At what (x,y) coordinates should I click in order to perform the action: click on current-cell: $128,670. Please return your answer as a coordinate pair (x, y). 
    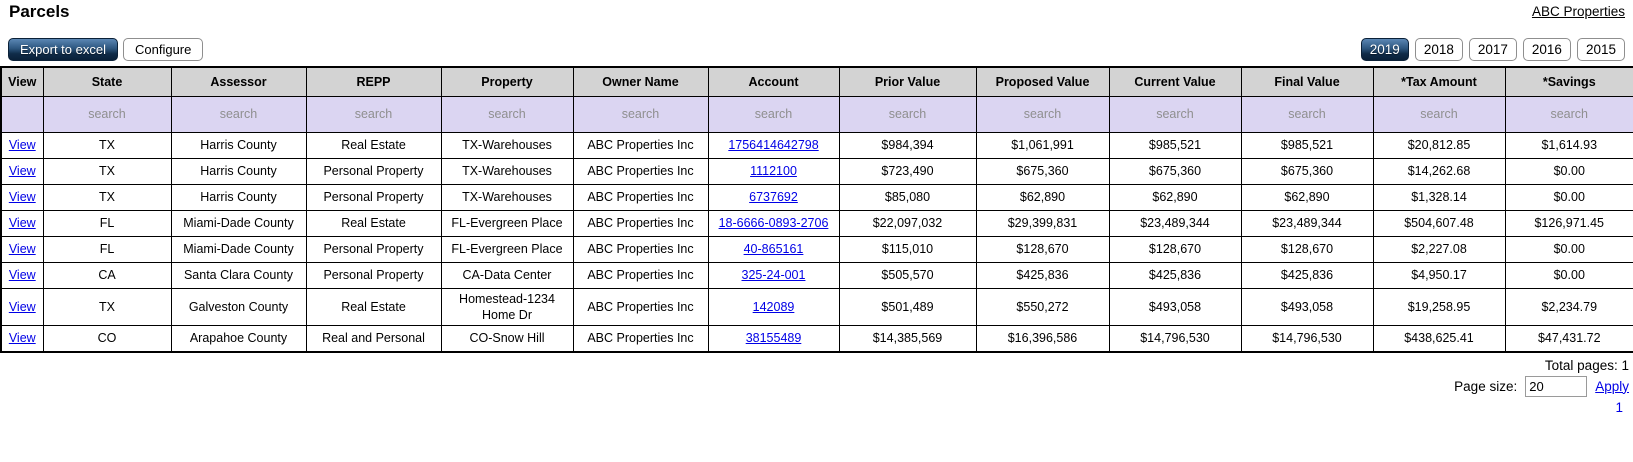
    Looking at the image, I should click on (1175, 249).